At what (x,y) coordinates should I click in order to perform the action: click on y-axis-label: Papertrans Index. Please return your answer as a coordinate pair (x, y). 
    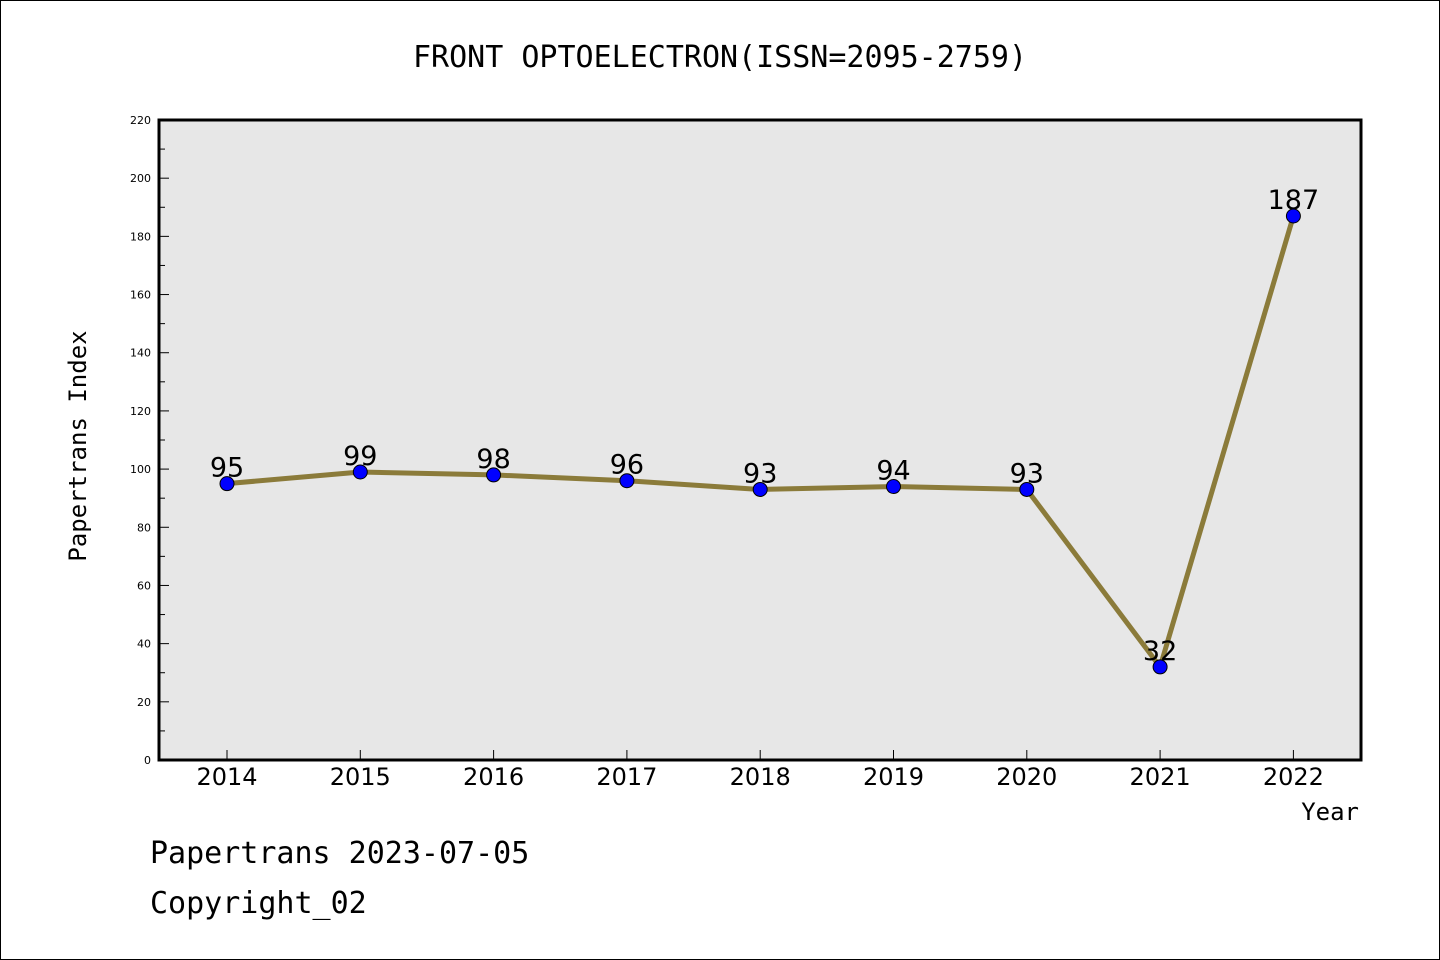
    Looking at the image, I should click on (78, 445).